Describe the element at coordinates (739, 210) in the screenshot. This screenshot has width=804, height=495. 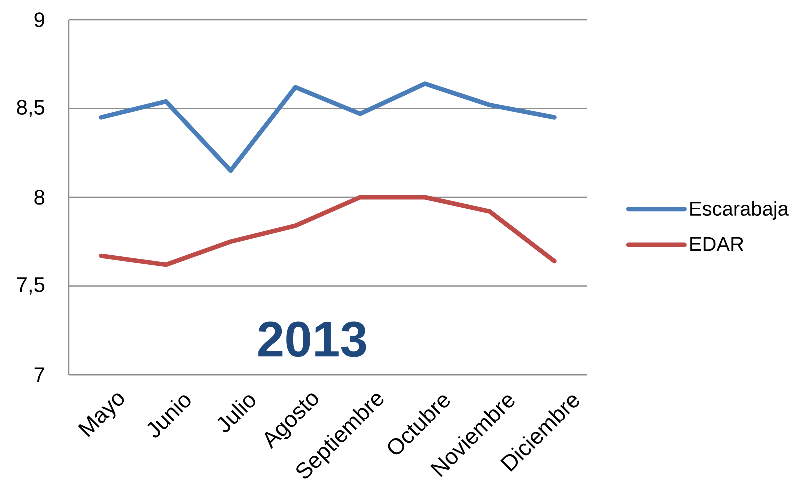
I see `legend-label: Escarabaja` at that location.